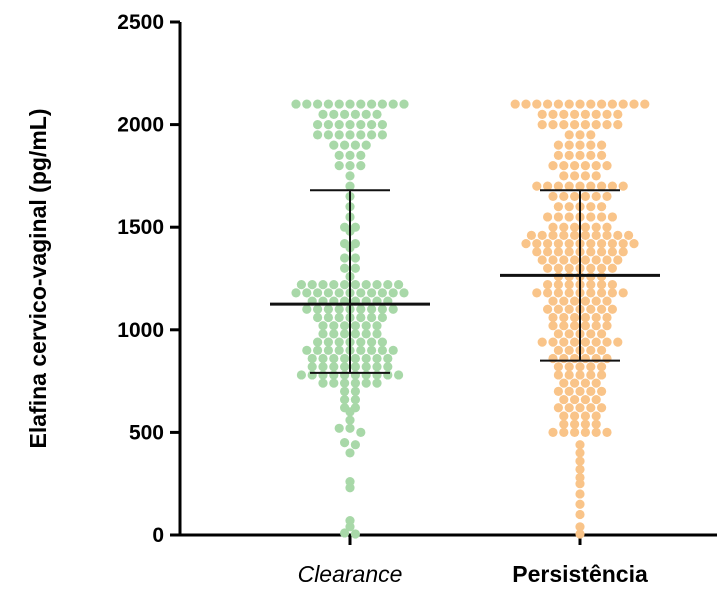  Describe the element at coordinates (350, 574) in the screenshot. I see `x-category-label: Clearance` at that location.